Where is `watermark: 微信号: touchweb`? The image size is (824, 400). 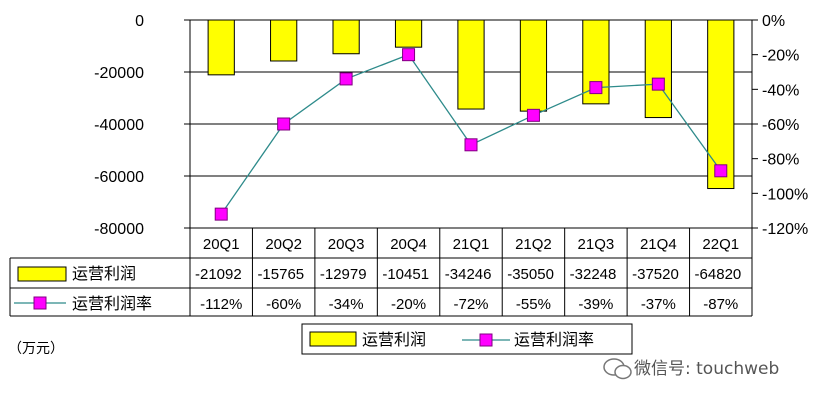
watermark: 微信号: touchweb is located at coordinates (691, 369).